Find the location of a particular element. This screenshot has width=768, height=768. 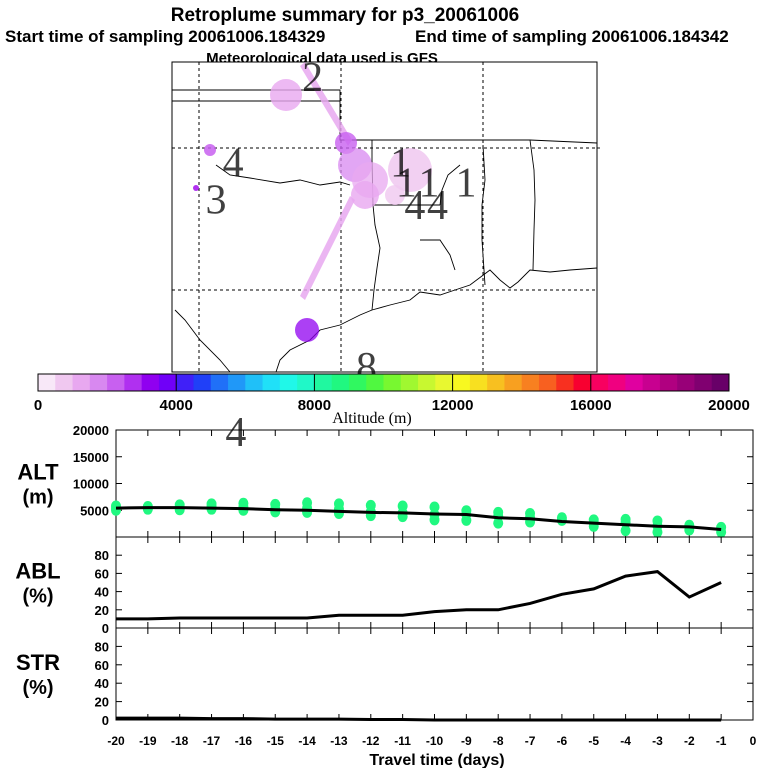

colorbar-tick-label: 0 is located at coordinates (38, 405).